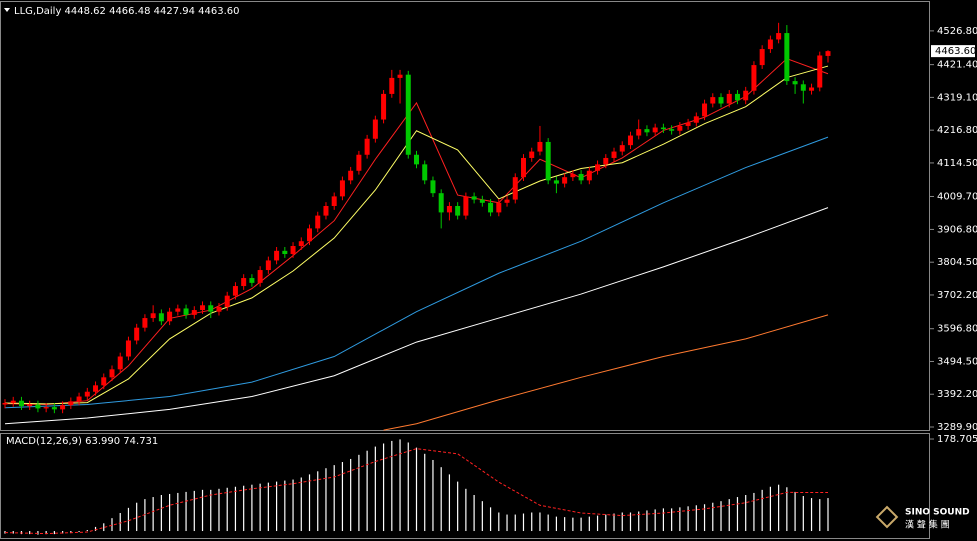  What do you see at coordinates (927, 525) in the screenshot?
I see `watermark-subtitle: 漢 聲 集 團` at bounding box center [927, 525].